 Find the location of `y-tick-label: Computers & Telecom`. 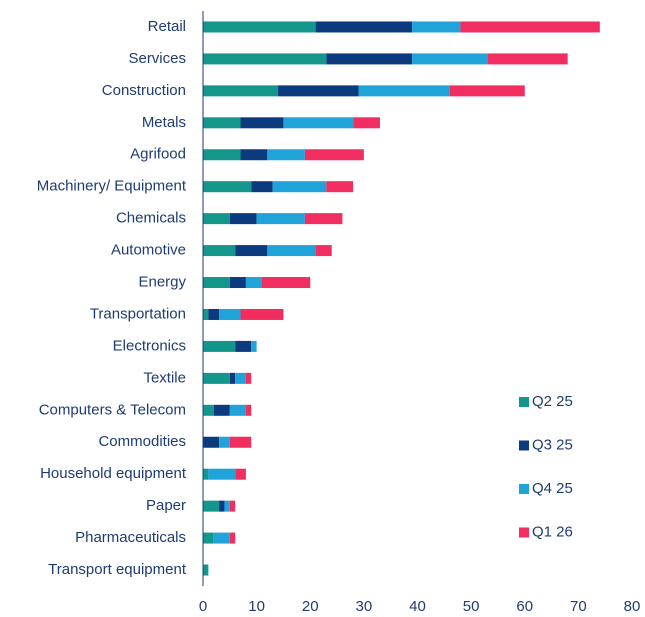

y-tick-label: Computers & Telecom is located at coordinates (112, 409).